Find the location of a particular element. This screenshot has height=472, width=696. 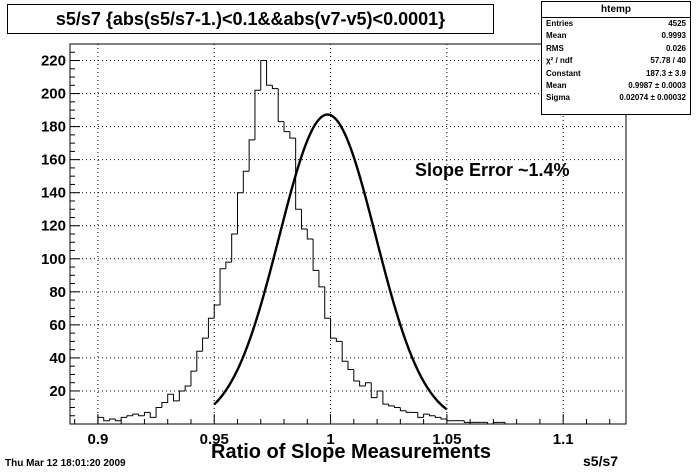

stats-value: 0.026 is located at coordinates (675, 48).